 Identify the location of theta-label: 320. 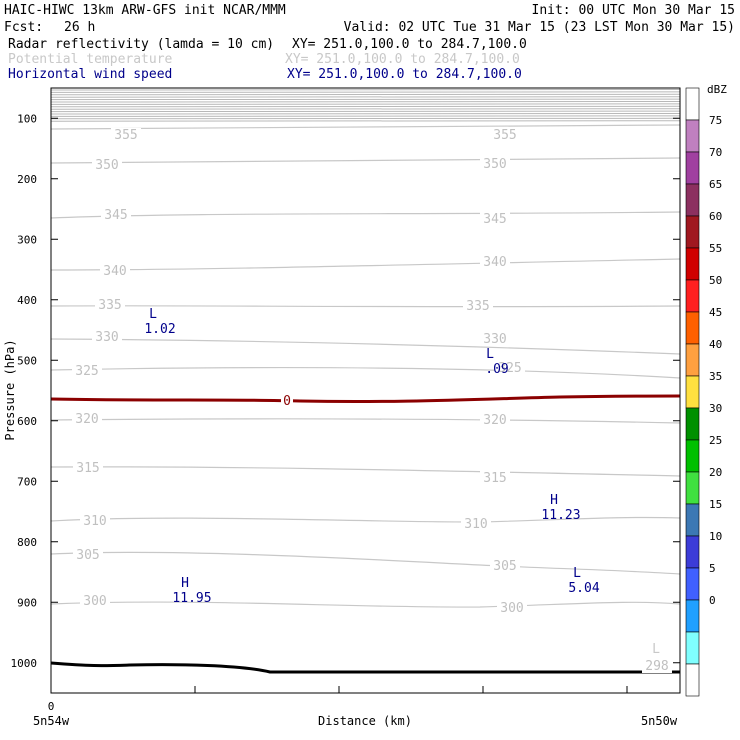
(494, 420).